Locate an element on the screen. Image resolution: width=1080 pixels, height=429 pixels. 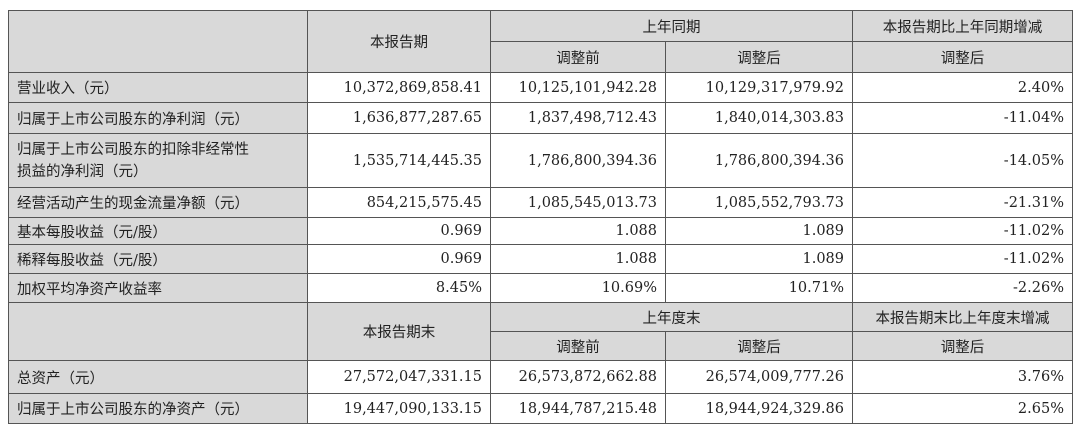
header-current-period: 本报告期 is located at coordinates (399, 41).